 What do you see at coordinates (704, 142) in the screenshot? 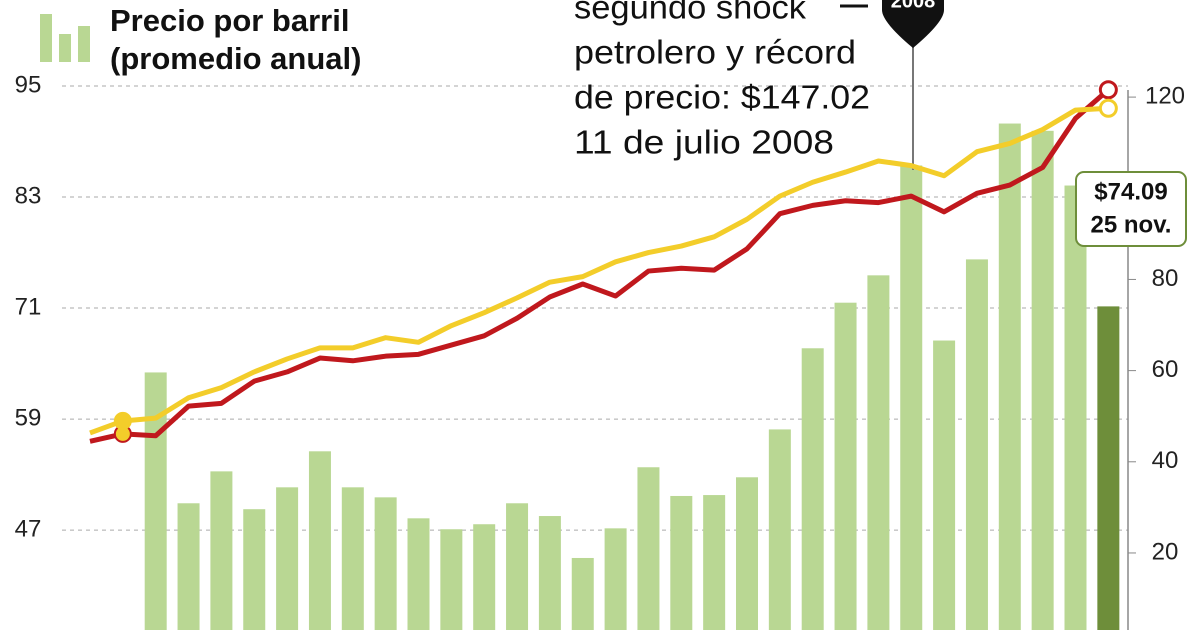
I see `annotation-text: 11 de julio 2008` at bounding box center [704, 142].